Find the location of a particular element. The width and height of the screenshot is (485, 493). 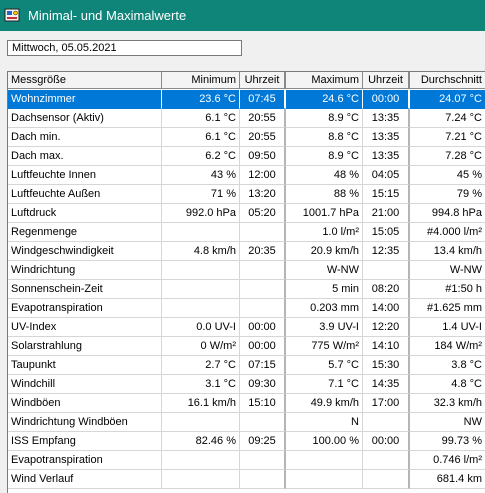

cell-average: 13.4 km/h is located at coordinates (447, 251).